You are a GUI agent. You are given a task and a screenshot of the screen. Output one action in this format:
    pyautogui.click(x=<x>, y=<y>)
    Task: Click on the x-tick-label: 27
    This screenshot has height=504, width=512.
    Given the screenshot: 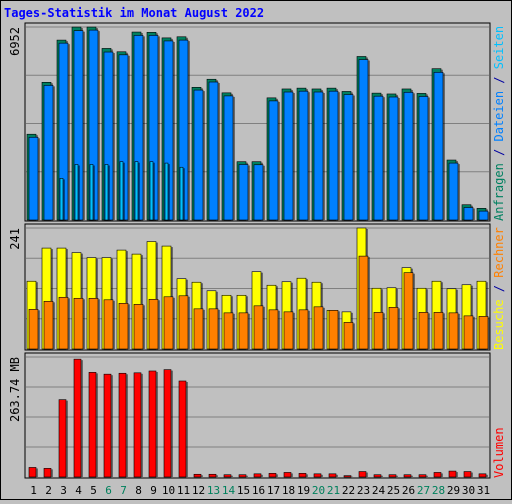 What is the action you would take?
    pyautogui.click(x=423, y=490)
    